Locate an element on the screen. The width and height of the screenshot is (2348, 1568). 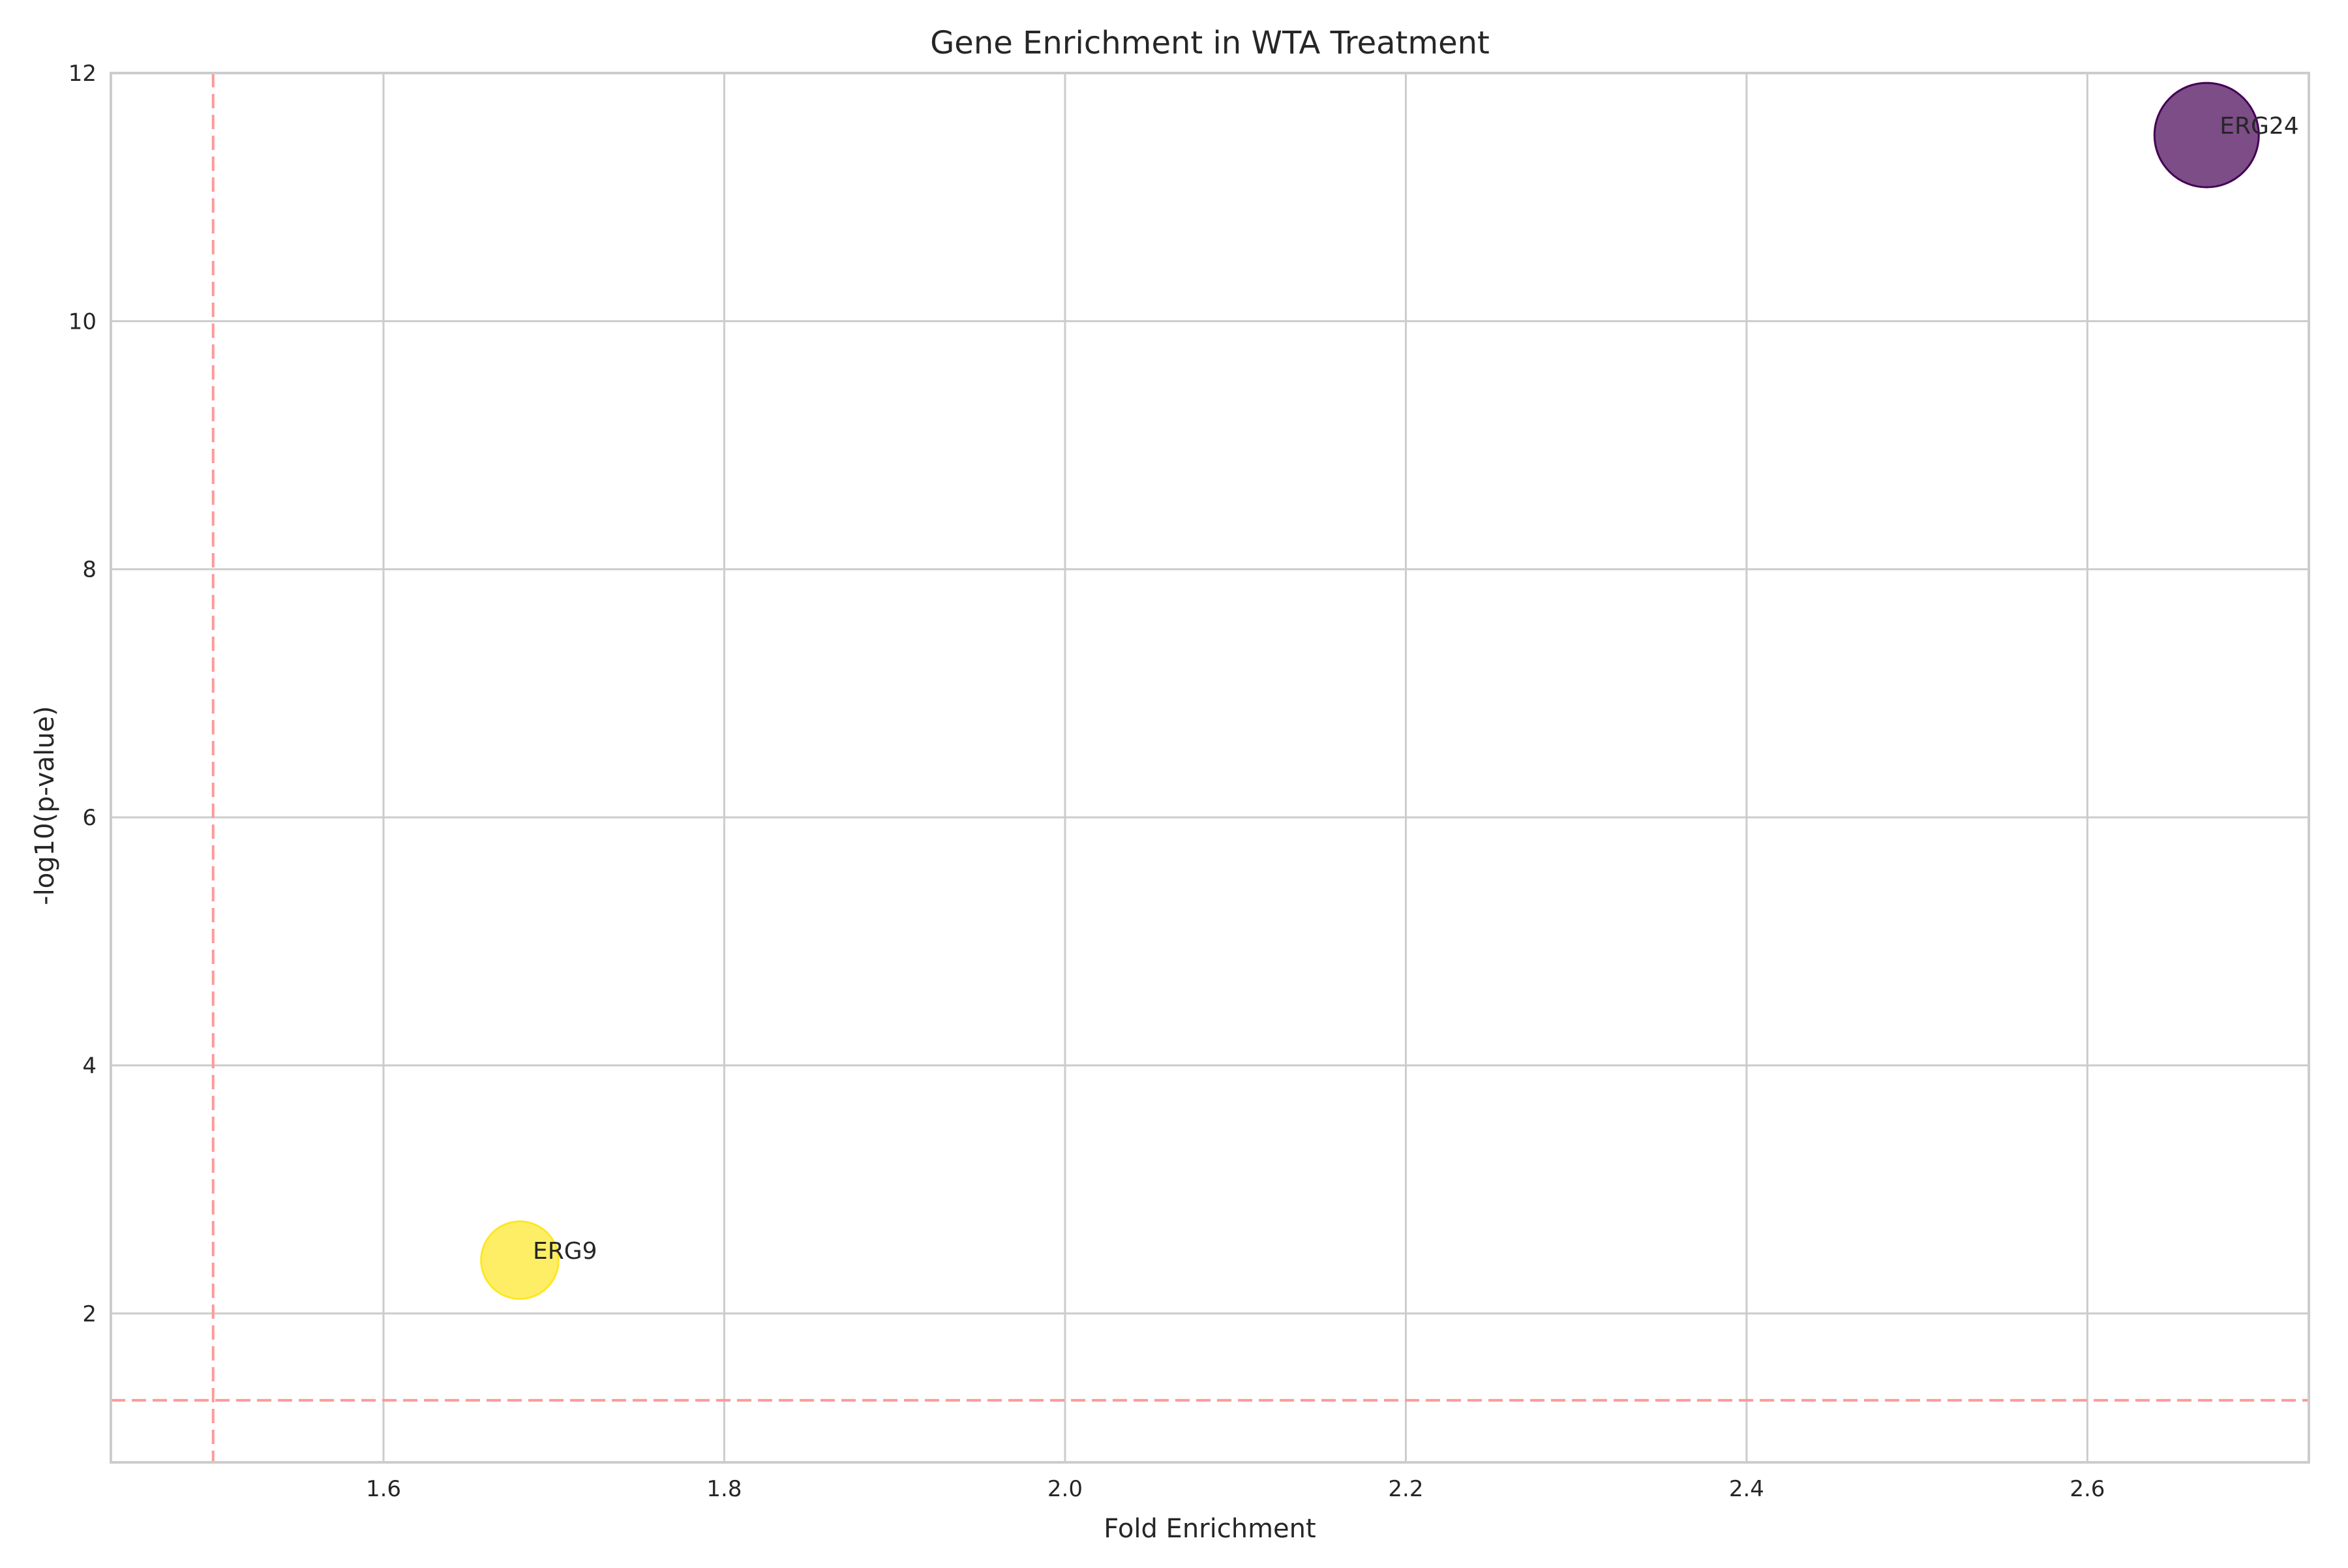
x-tick-label: 1.6 is located at coordinates (384, 1489).